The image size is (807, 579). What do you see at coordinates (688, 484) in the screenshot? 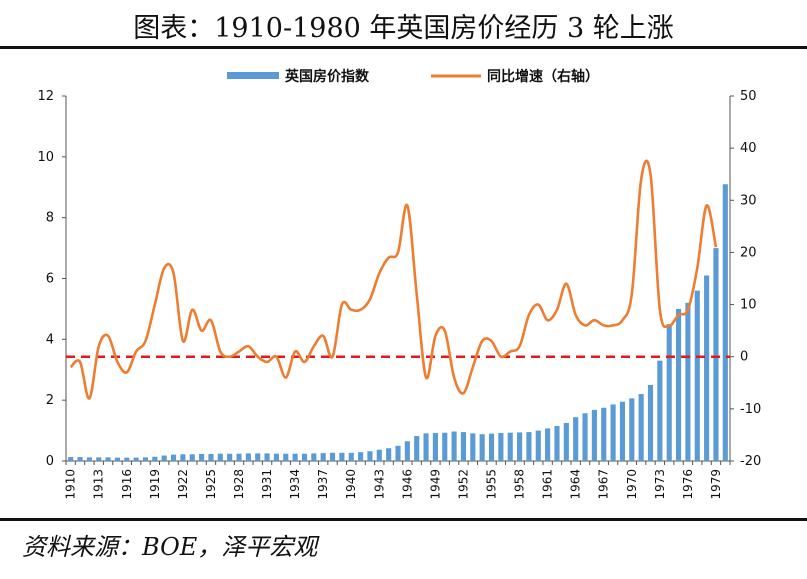
I see `x-tick-label: 1976` at bounding box center [688, 484].